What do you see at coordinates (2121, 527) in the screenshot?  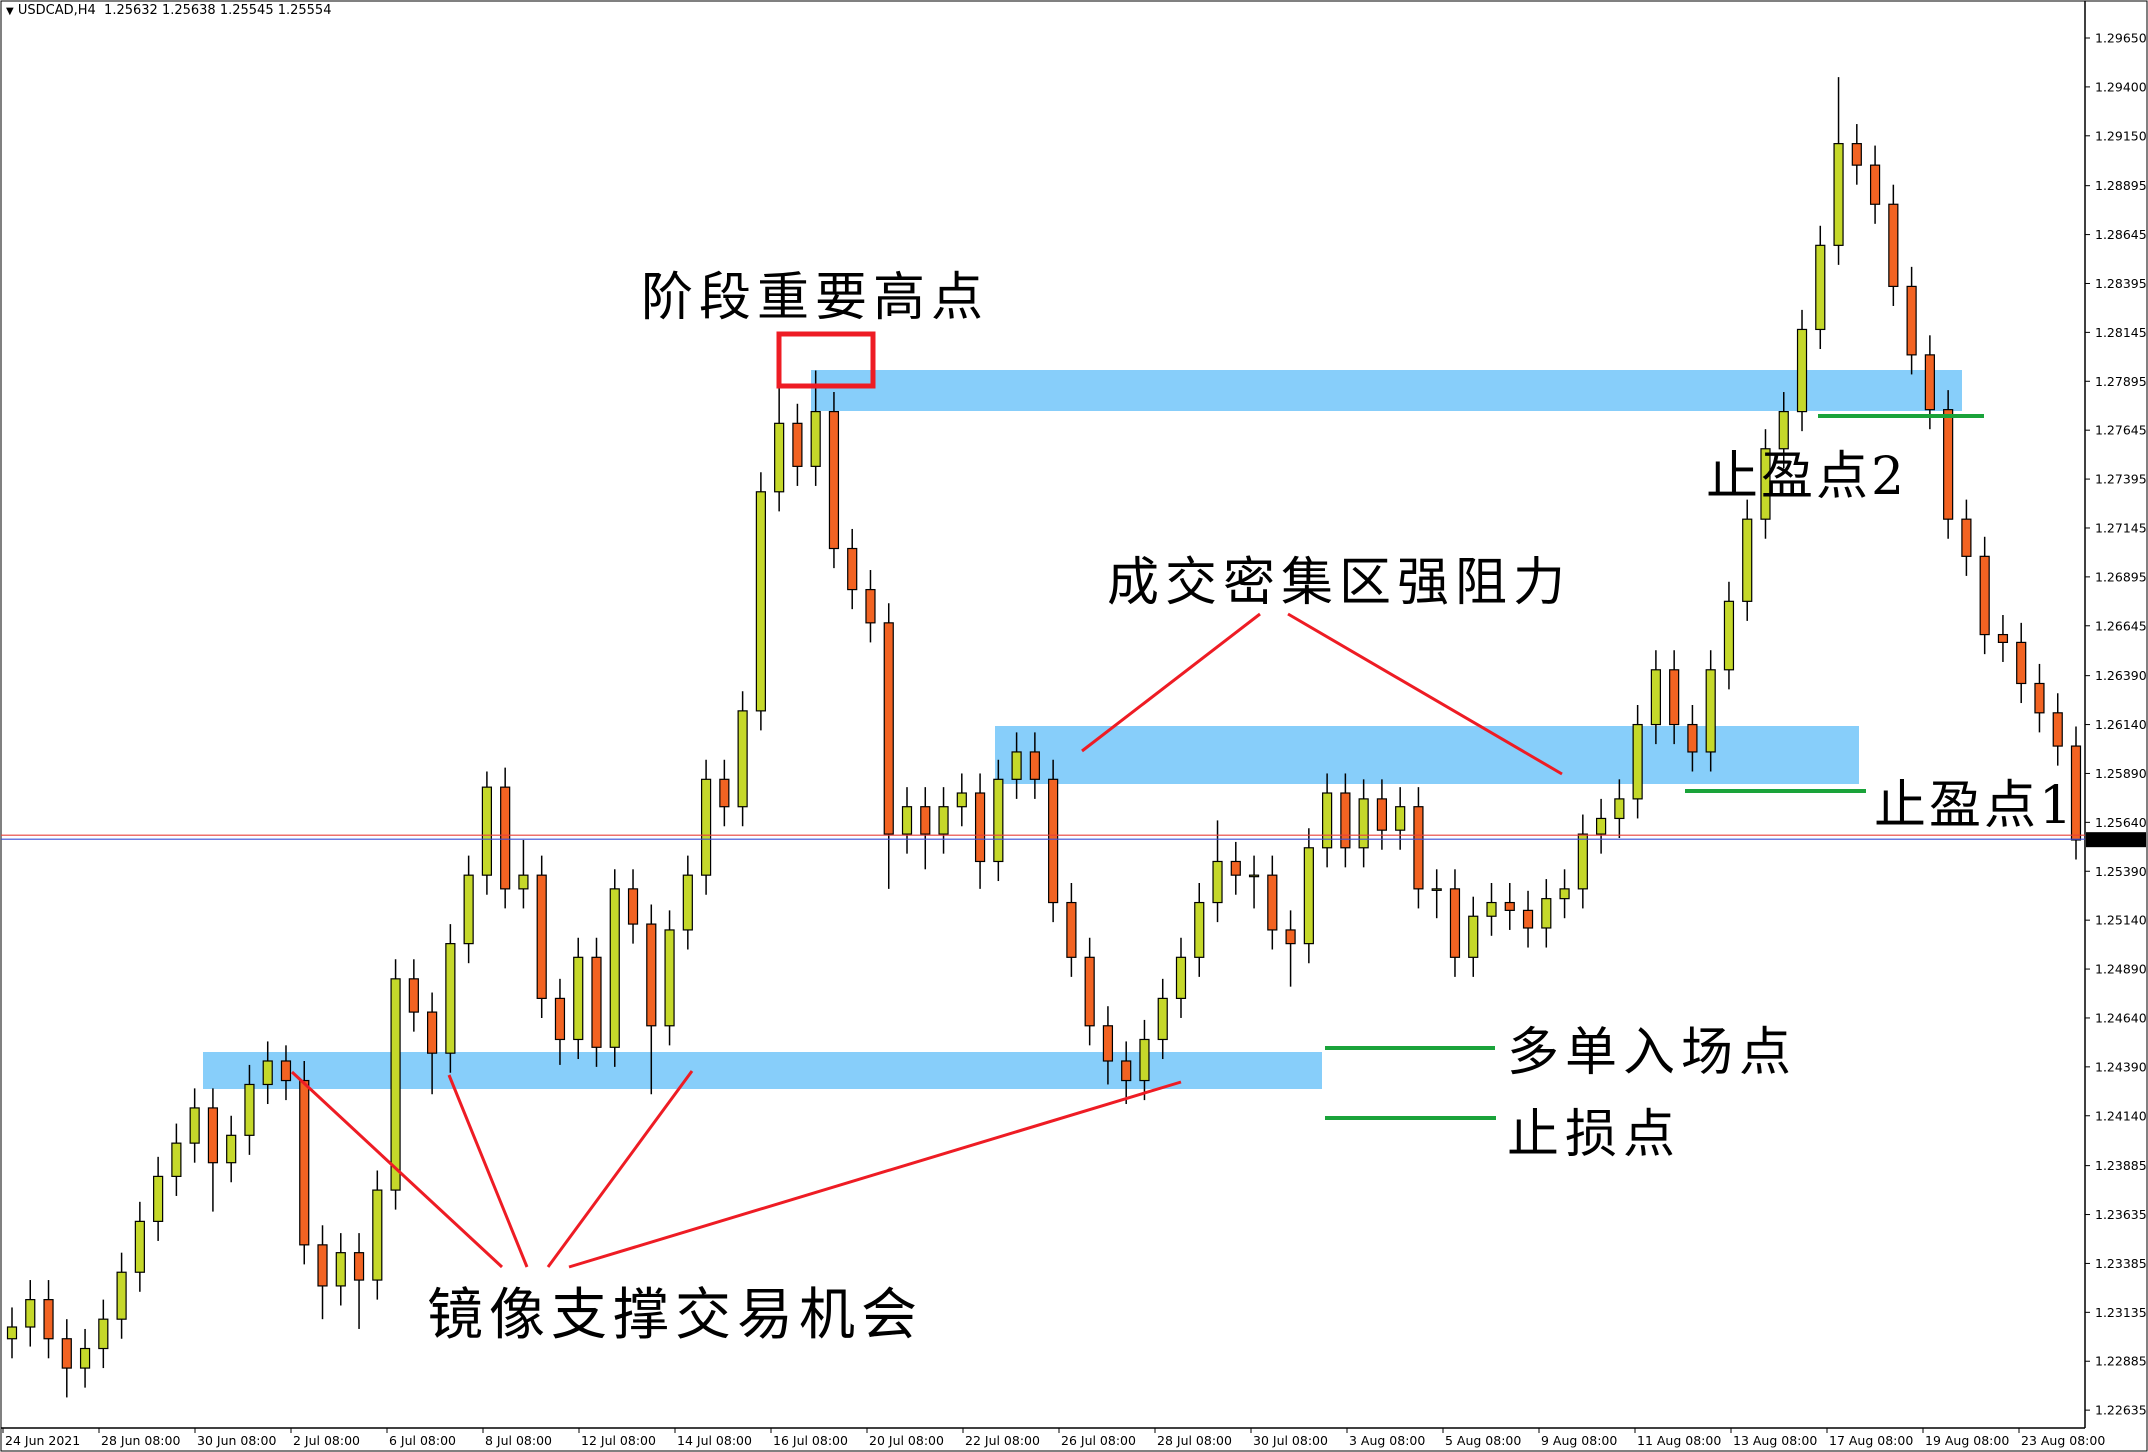 I see `price-tick-label: 1.27145` at bounding box center [2121, 527].